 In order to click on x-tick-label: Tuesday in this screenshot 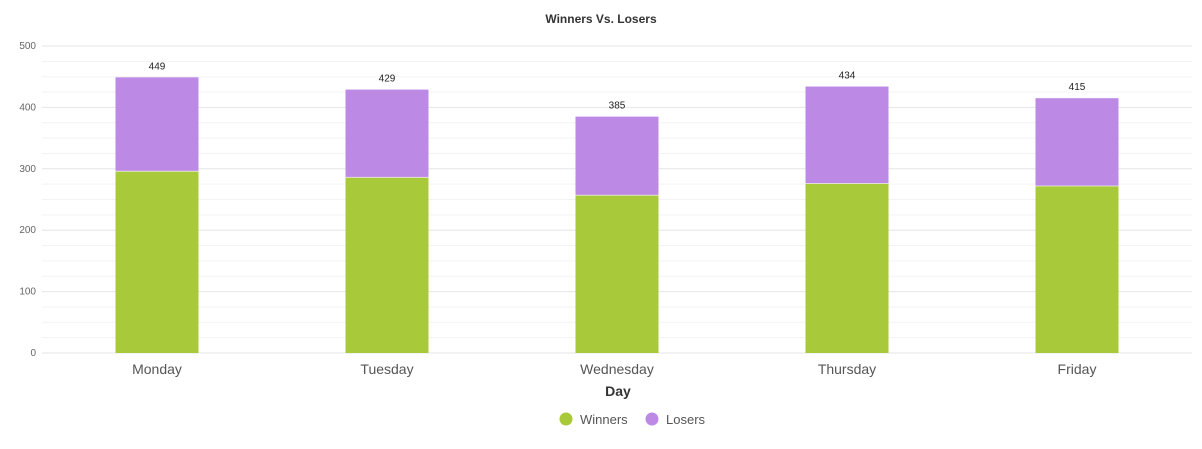, I will do `click(386, 369)`.